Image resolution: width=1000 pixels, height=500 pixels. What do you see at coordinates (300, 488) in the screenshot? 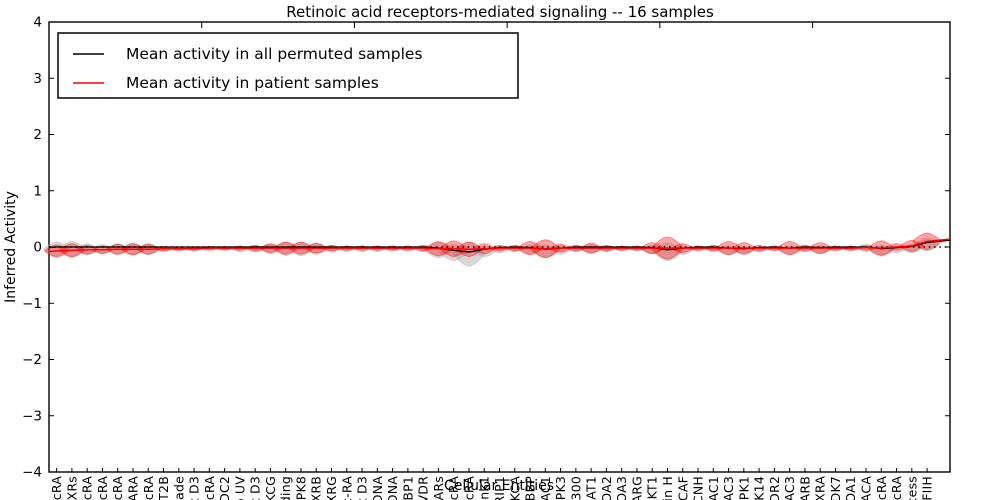
I see `x-tick-label: MAPK8` at bounding box center [300, 488].